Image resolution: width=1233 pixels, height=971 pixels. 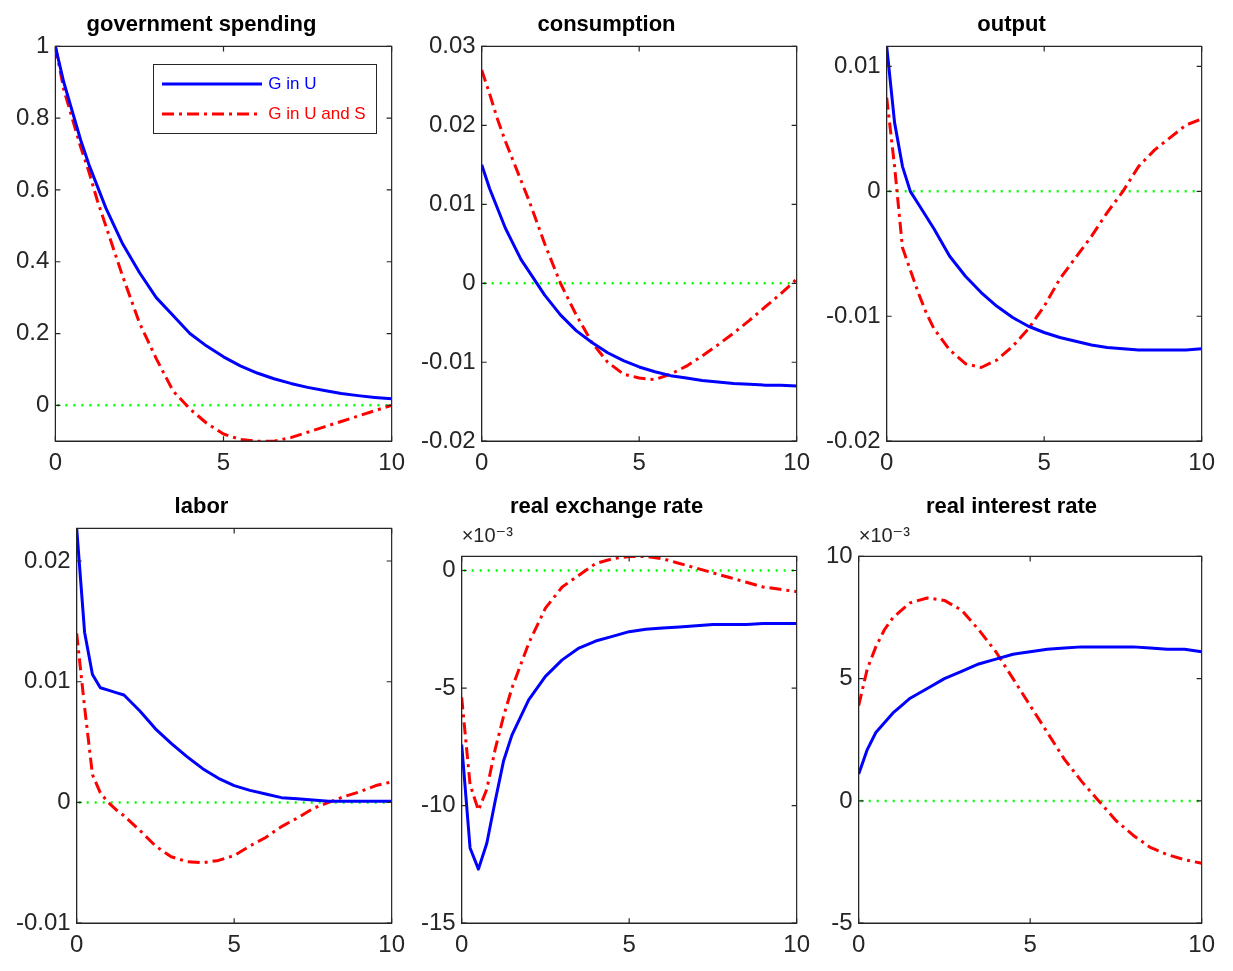 What do you see at coordinates (839, 555) in the screenshot?
I see `y-tick-label: 10` at bounding box center [839, 555].